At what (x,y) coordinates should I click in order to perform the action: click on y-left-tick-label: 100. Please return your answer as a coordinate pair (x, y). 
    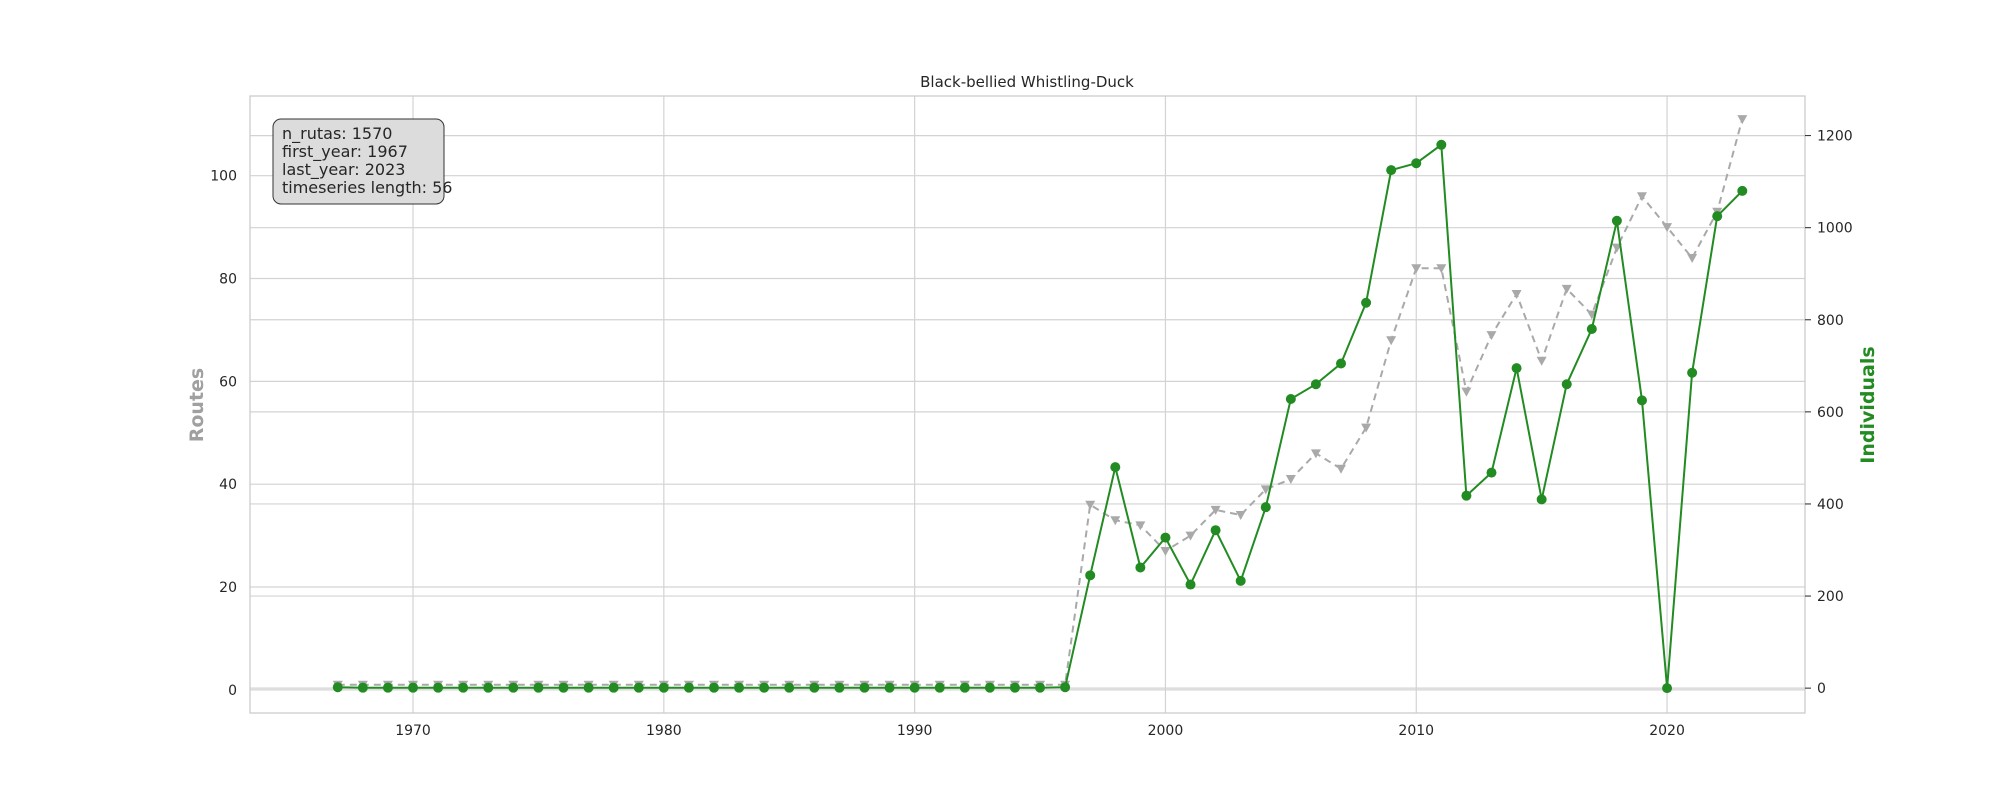
    Looking at the image, I should click on (223, 177).